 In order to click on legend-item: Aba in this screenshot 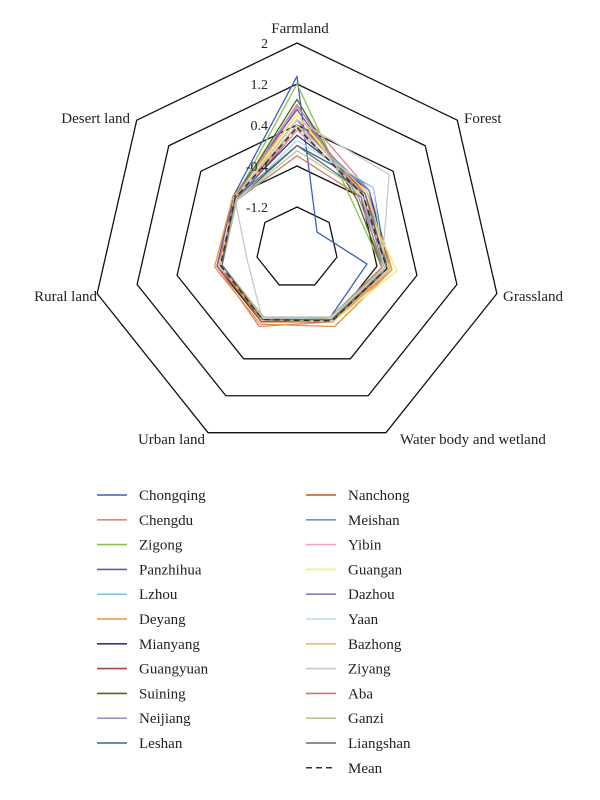, I will do `click(339, 694)`.